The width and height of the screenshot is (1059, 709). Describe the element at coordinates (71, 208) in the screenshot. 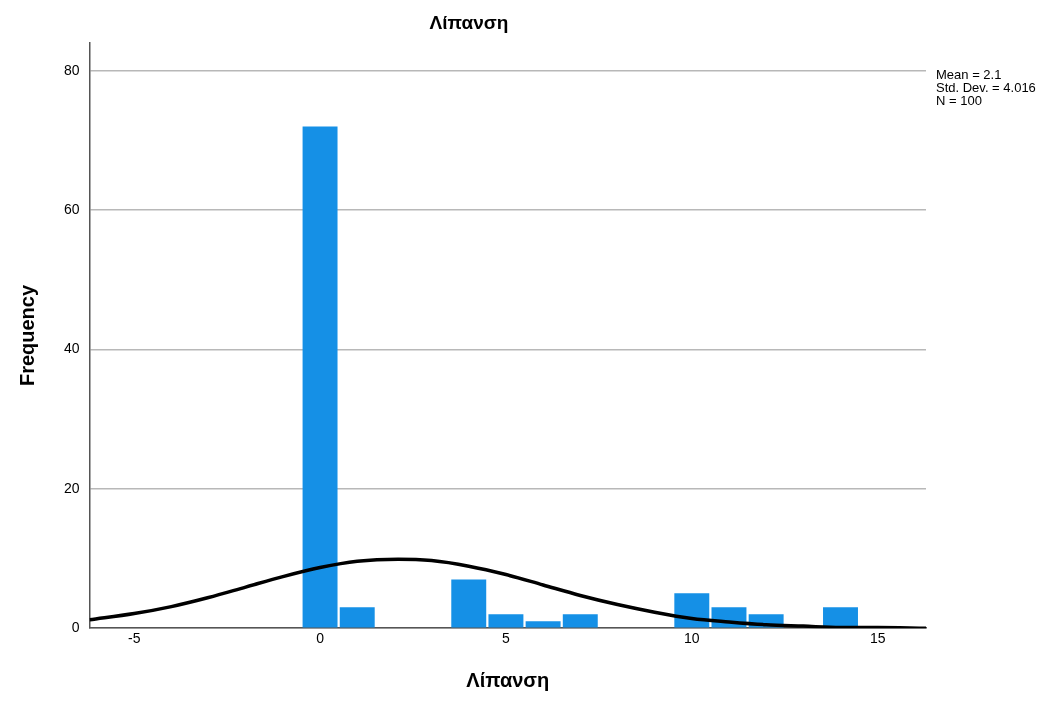

I see `y-tick-label: 60` at that location.